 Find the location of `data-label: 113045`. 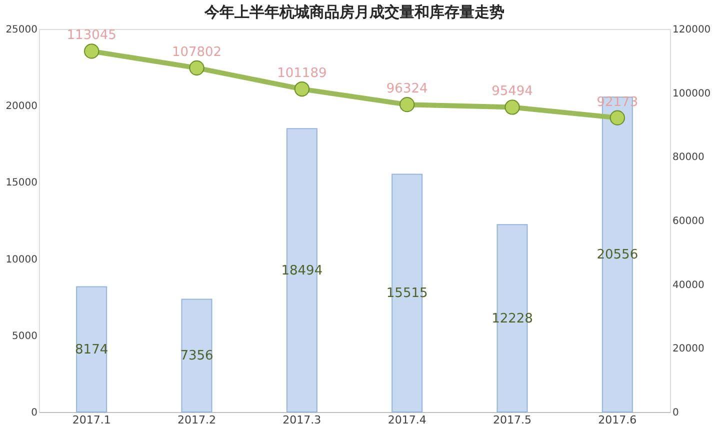

data-label: 113045 is located at coordinates (91, 36).